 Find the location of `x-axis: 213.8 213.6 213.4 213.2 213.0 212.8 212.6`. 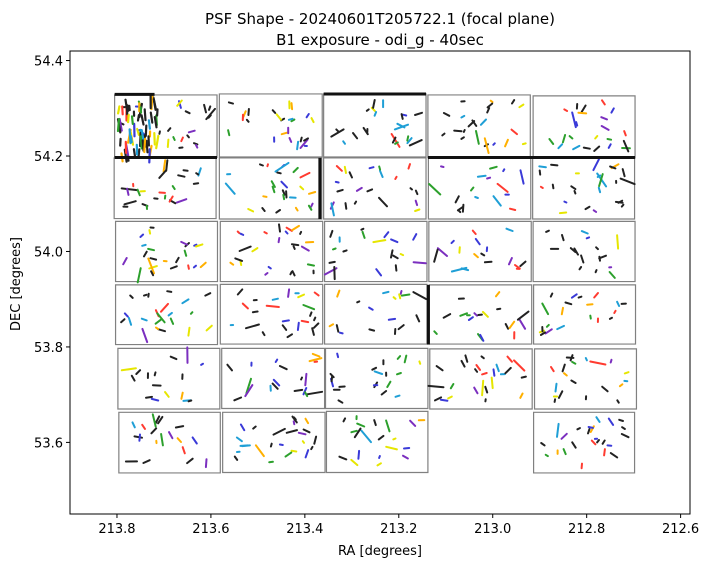

x-axis: 213.8 213.6 213.4 213.2 213.0 212.8 212.6 is located at coordinates (398, 525).